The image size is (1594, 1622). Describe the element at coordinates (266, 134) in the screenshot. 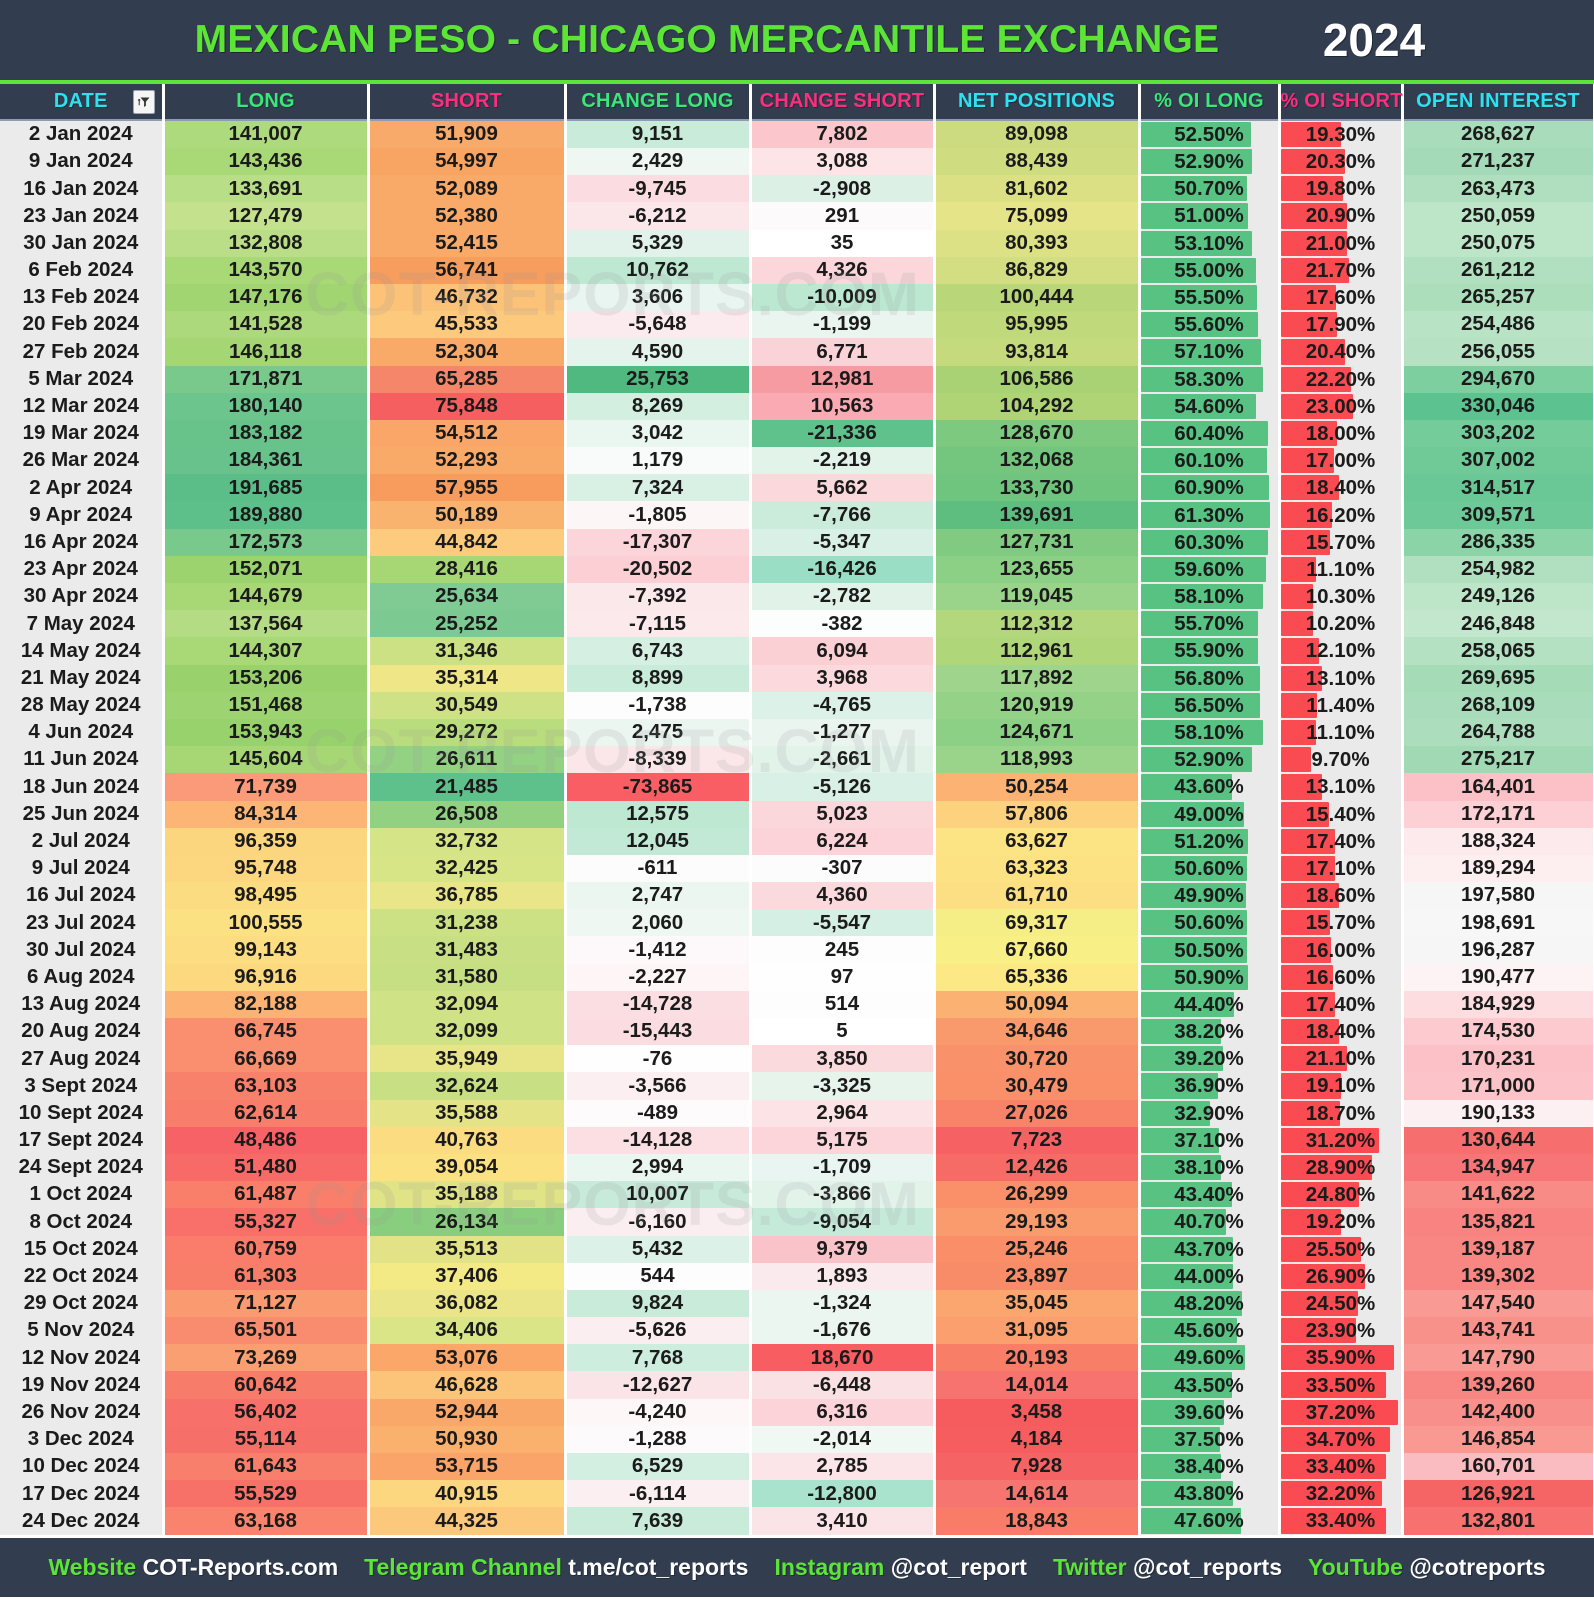

I see `cell-long: 141,007` at that location.